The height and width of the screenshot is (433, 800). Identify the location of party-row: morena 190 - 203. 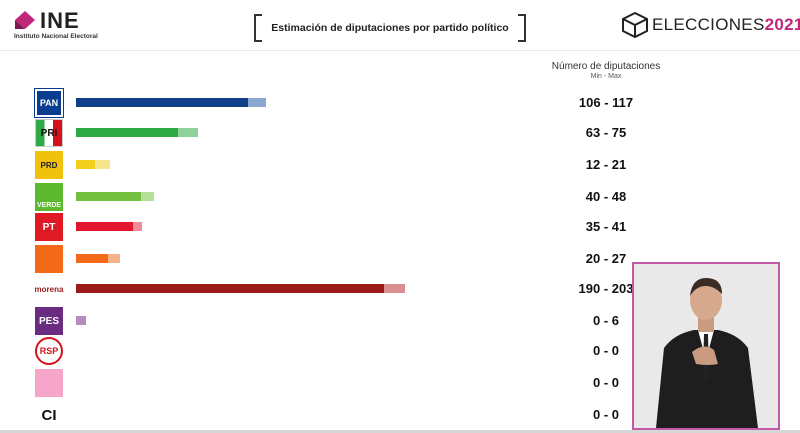
(320, 289).